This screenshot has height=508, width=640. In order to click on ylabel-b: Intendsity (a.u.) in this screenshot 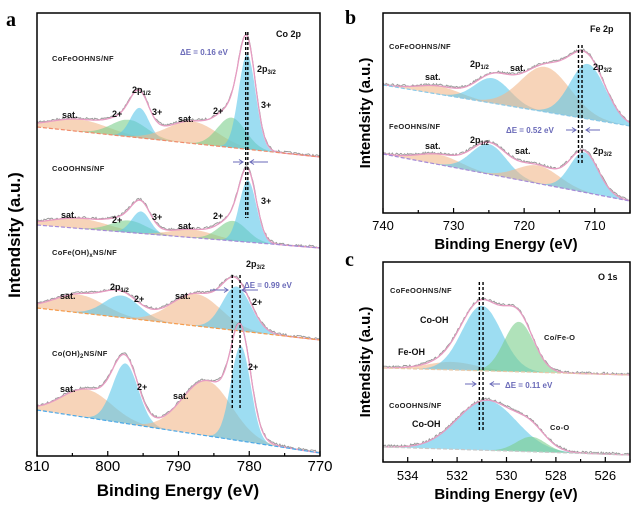, I will do `click(365, 113)`.